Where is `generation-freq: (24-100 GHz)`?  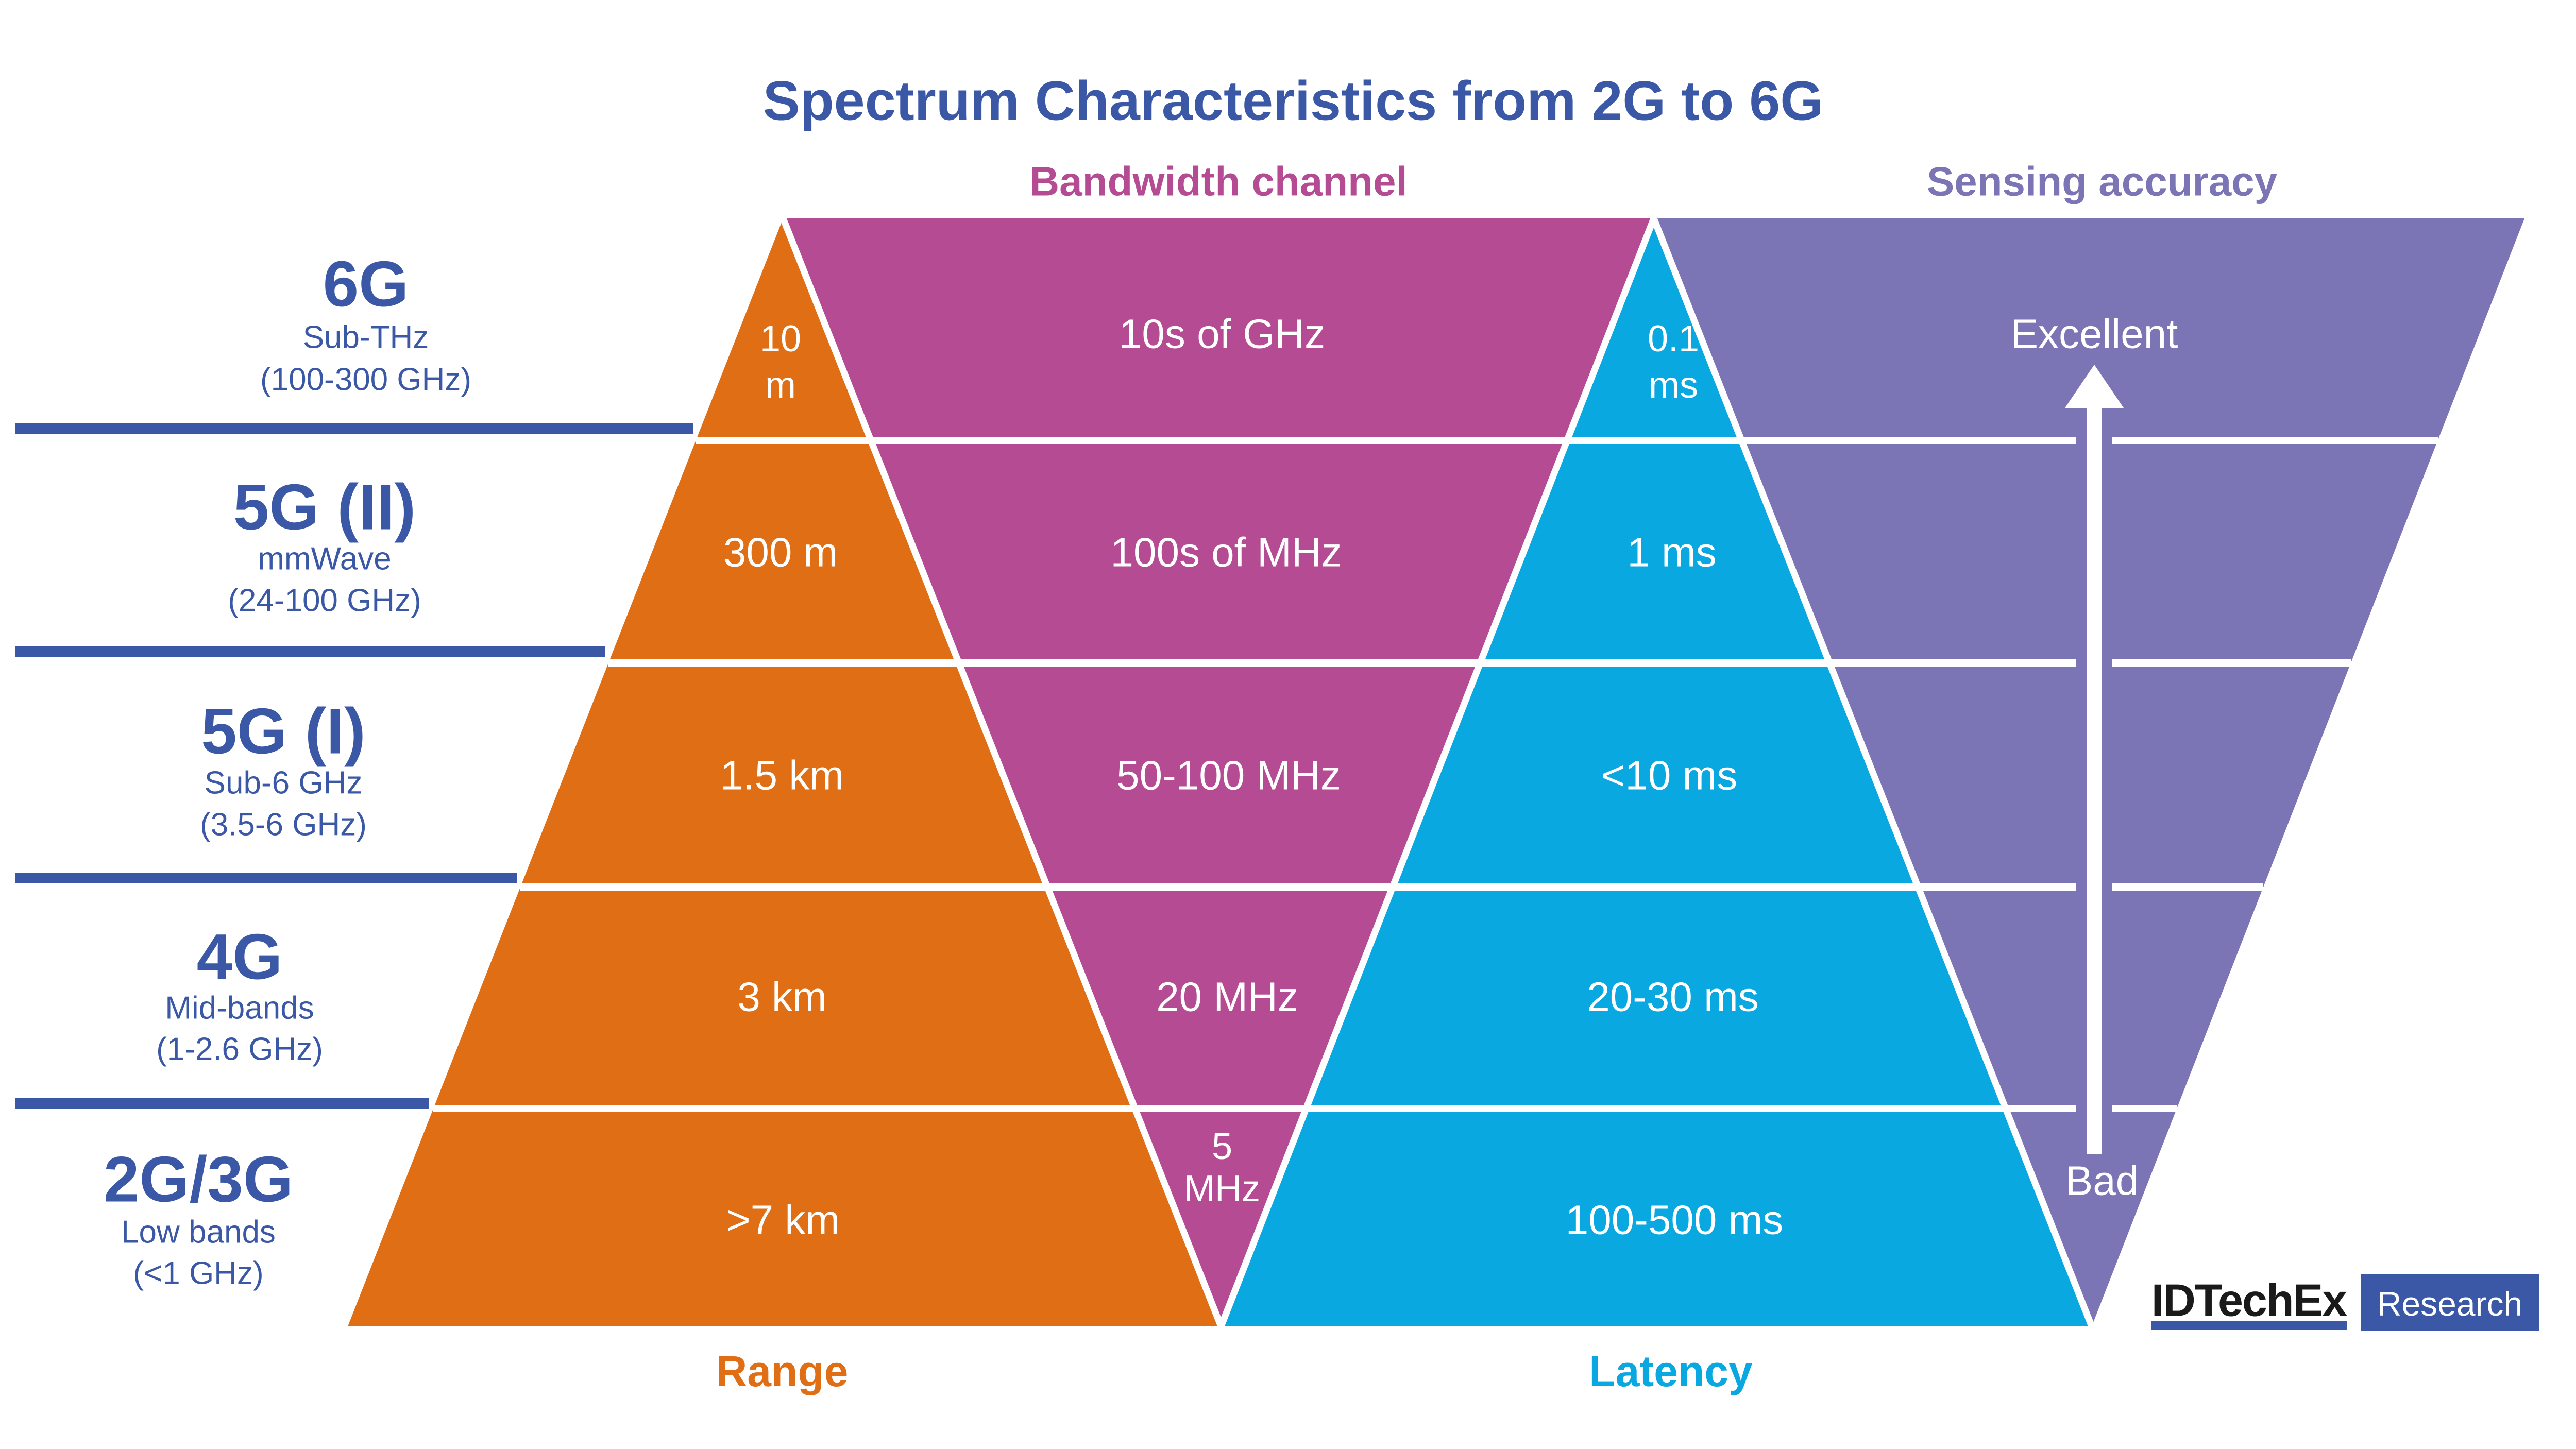
generation-freq: (24-100 GHz) is located at coordinates (324, 601).